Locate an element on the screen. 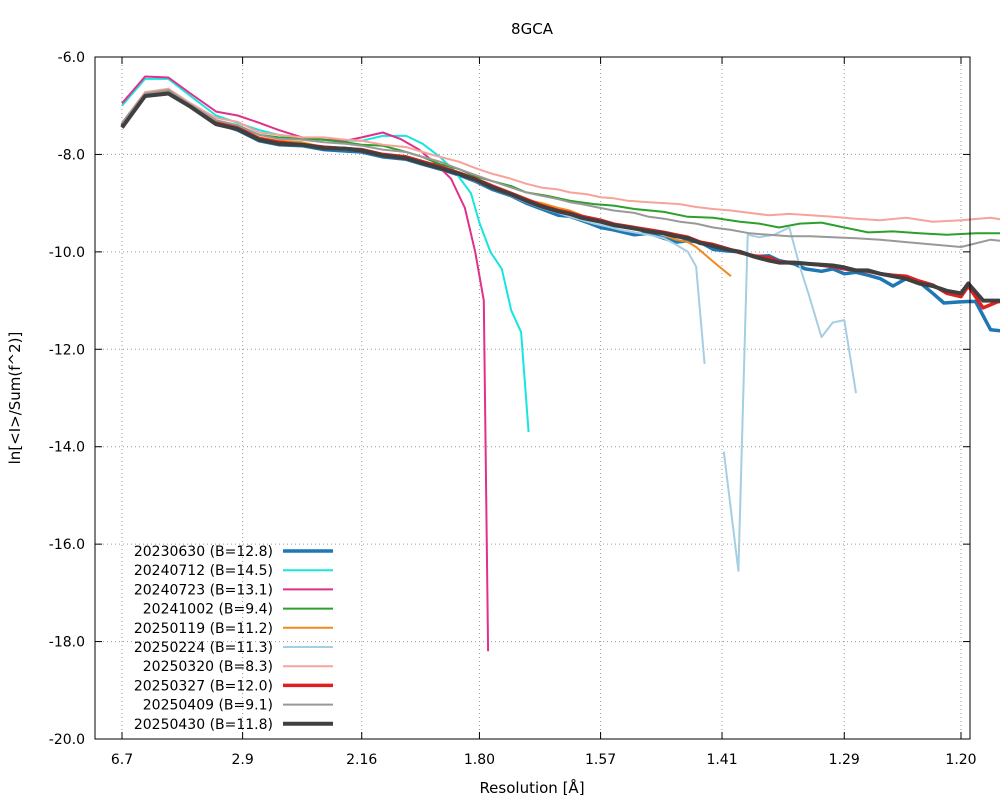 The height and width of the screenshot is (804, 1000). chart-title: 8GCA is located at coordinates (532, 29).